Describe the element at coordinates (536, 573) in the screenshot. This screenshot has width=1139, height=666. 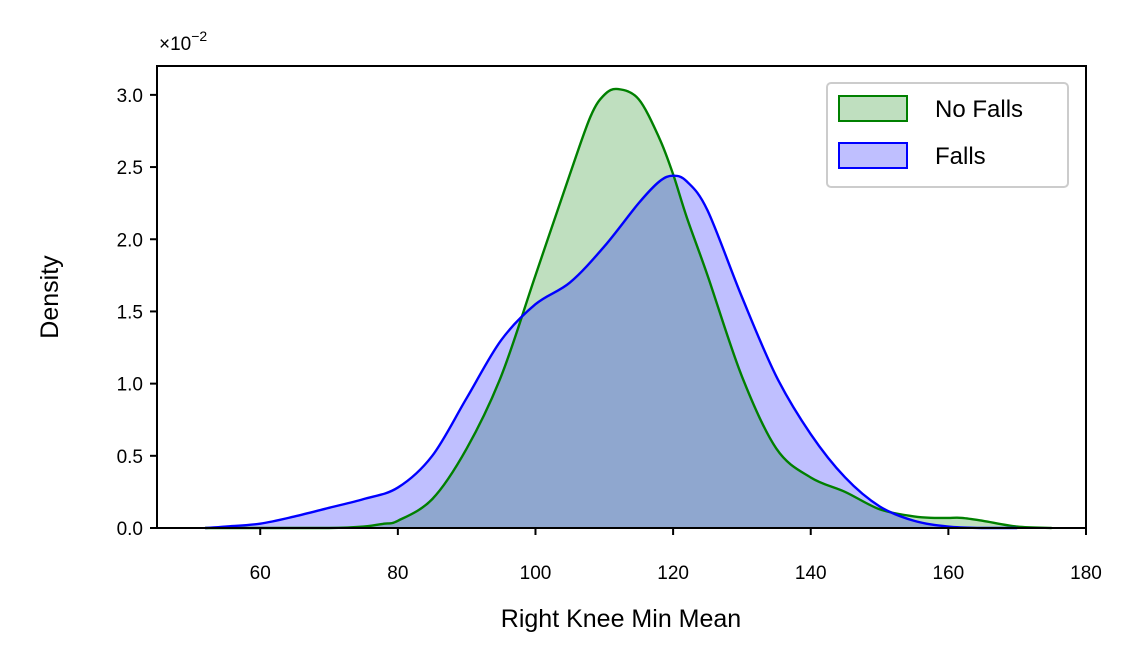
I see `x-tick-label: 100` at that location.